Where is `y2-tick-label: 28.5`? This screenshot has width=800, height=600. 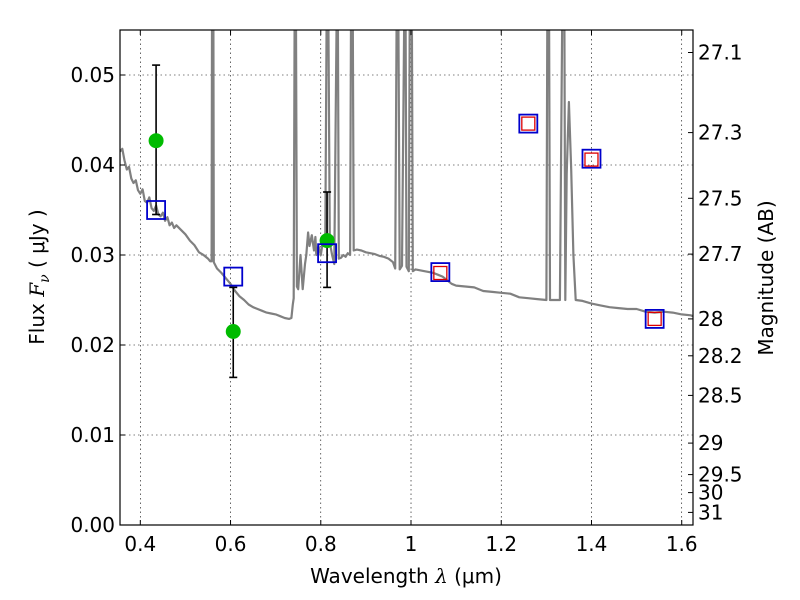
y2-tick-label: 28.5 is located at coordinates (720, 395).